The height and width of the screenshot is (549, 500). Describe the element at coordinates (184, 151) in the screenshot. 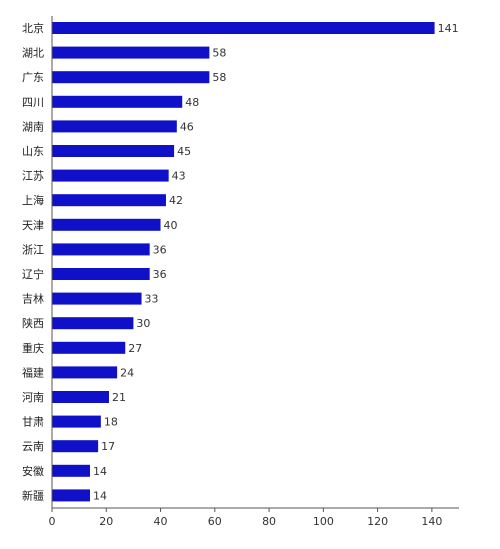

I see `value-label: 45` at that location.